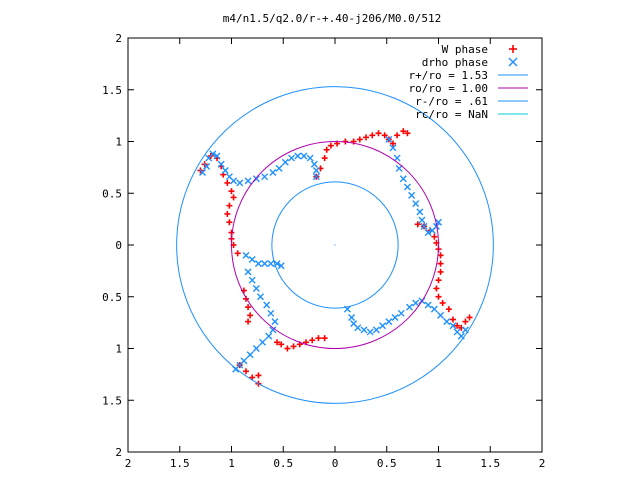 The image size is (640, 480). I want to click on x-tick-label: 1, so click(438, 463).